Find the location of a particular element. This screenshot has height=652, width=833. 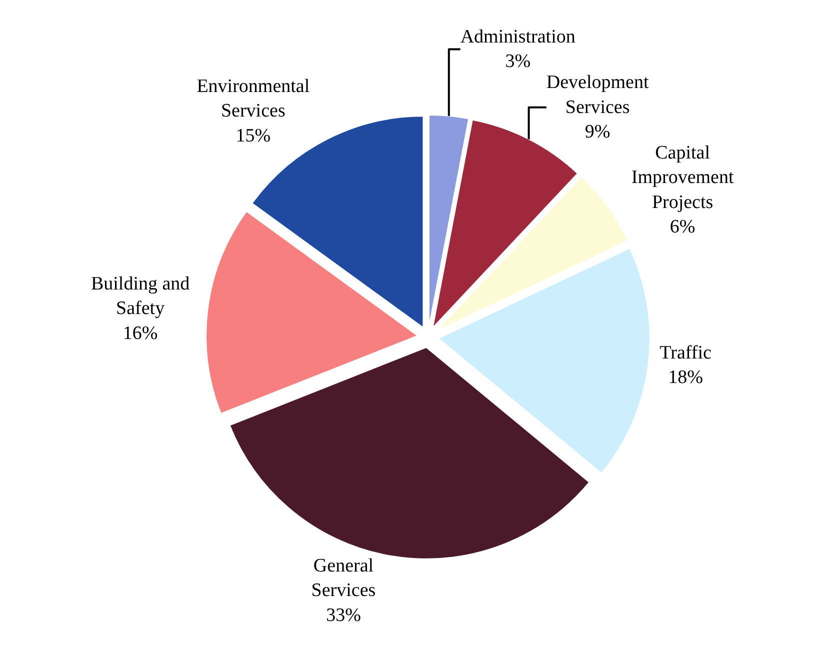

slice-label: General Services is located at coordinates (343, 578).